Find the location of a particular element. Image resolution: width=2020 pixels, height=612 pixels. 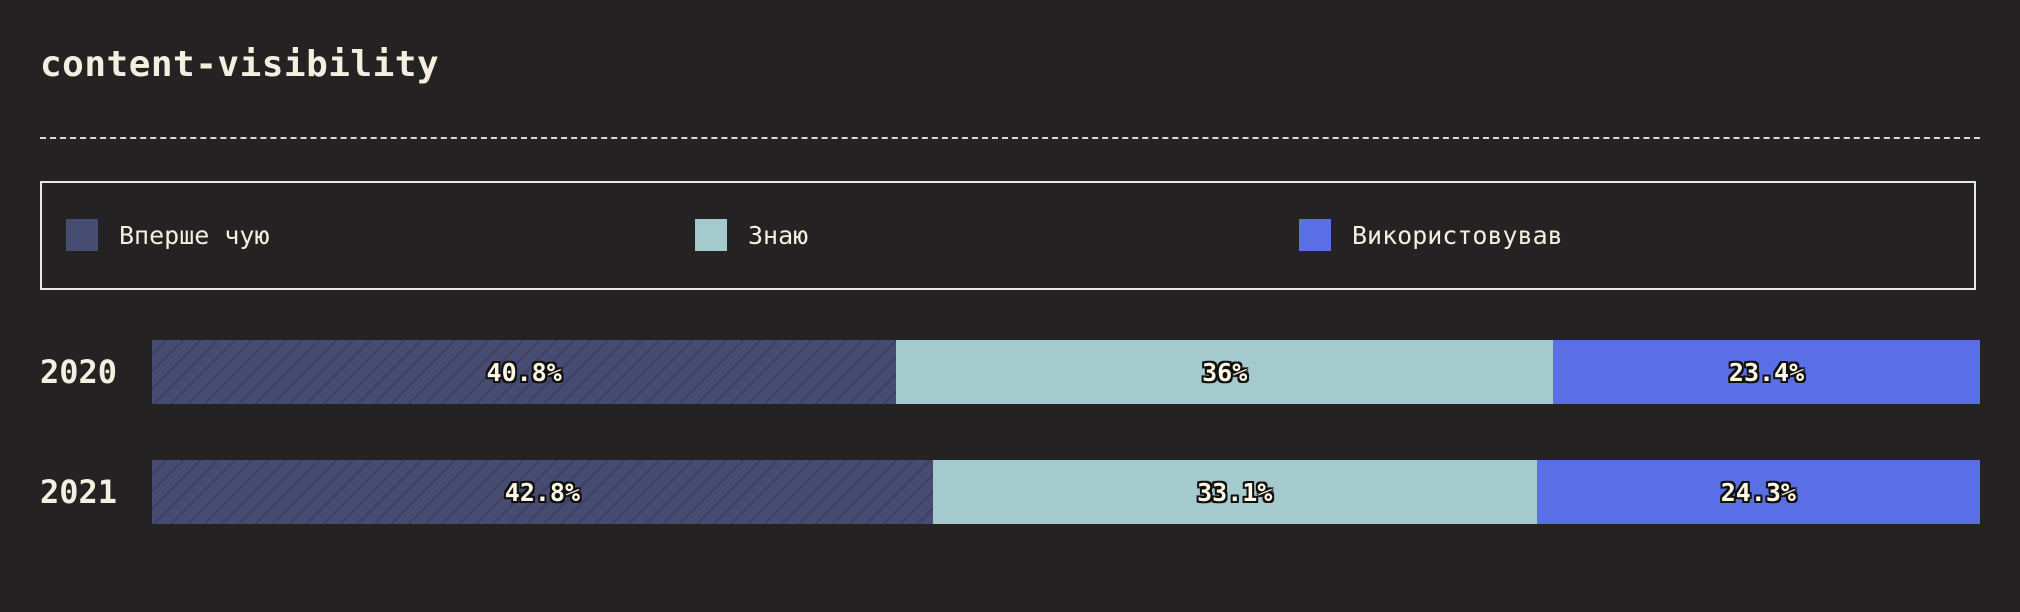

bar-row-2020: 40.8% 36% 23.4% is located at coordinates (1066, 372).